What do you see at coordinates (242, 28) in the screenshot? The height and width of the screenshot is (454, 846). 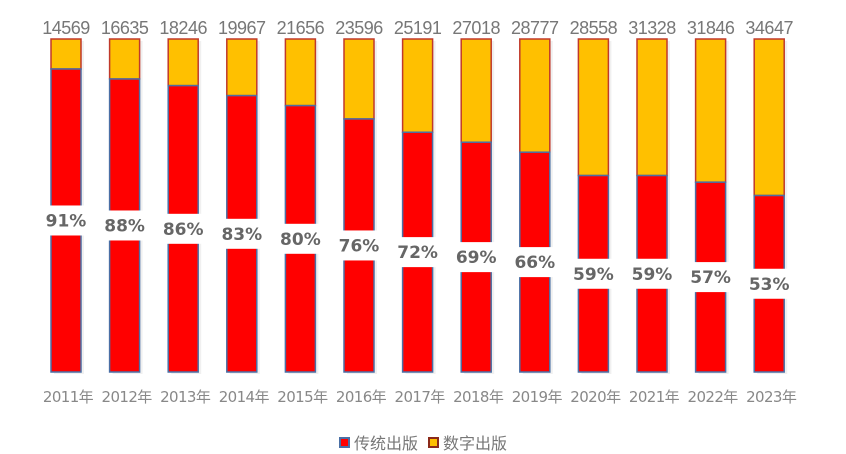 I see `total-label: 19967` at bounding box center [242, 28].